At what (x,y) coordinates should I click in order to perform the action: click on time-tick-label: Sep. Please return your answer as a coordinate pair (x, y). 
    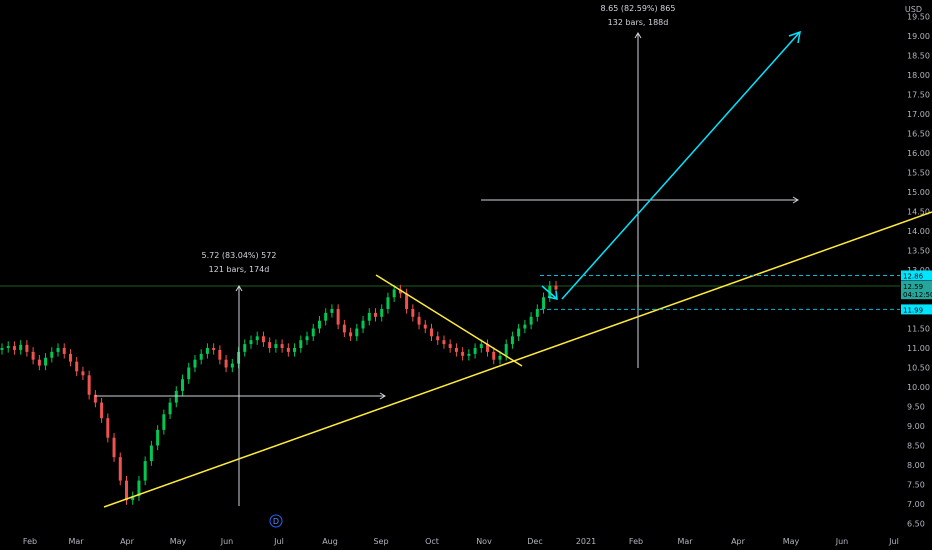
    Looking at the image, I should click on (380, 541).